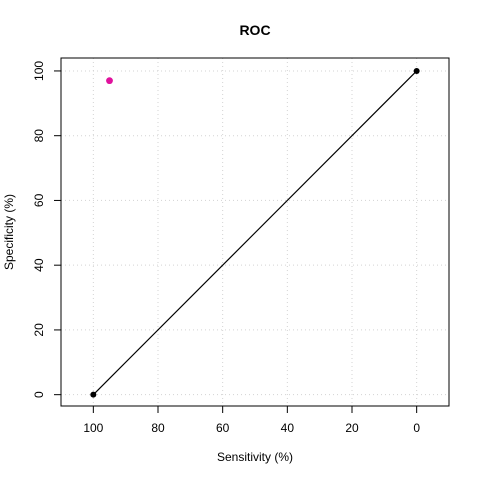  I want to click on y-axis: 0 20 40 60 80 100, so click(47, 229).